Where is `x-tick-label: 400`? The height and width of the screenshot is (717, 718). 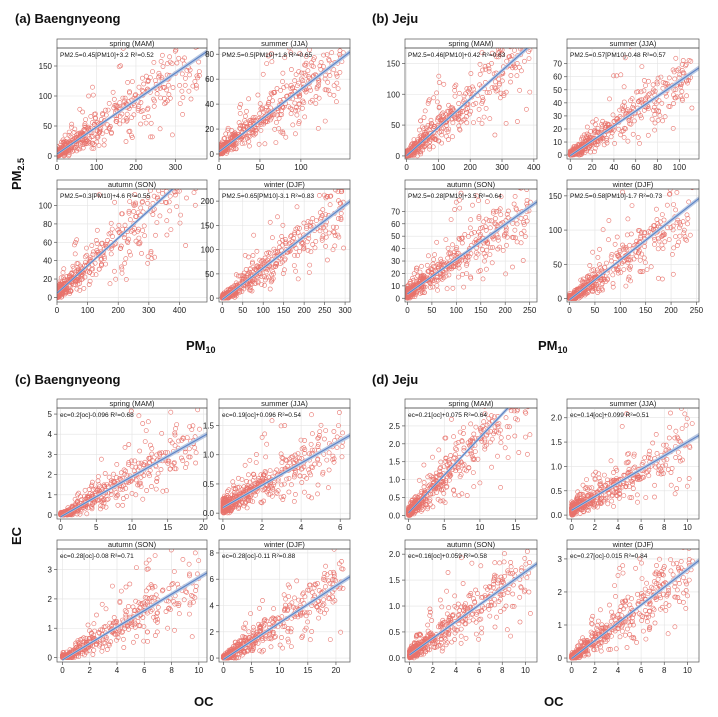
x-tick-label: 400 is located at coordinates (534, 167).